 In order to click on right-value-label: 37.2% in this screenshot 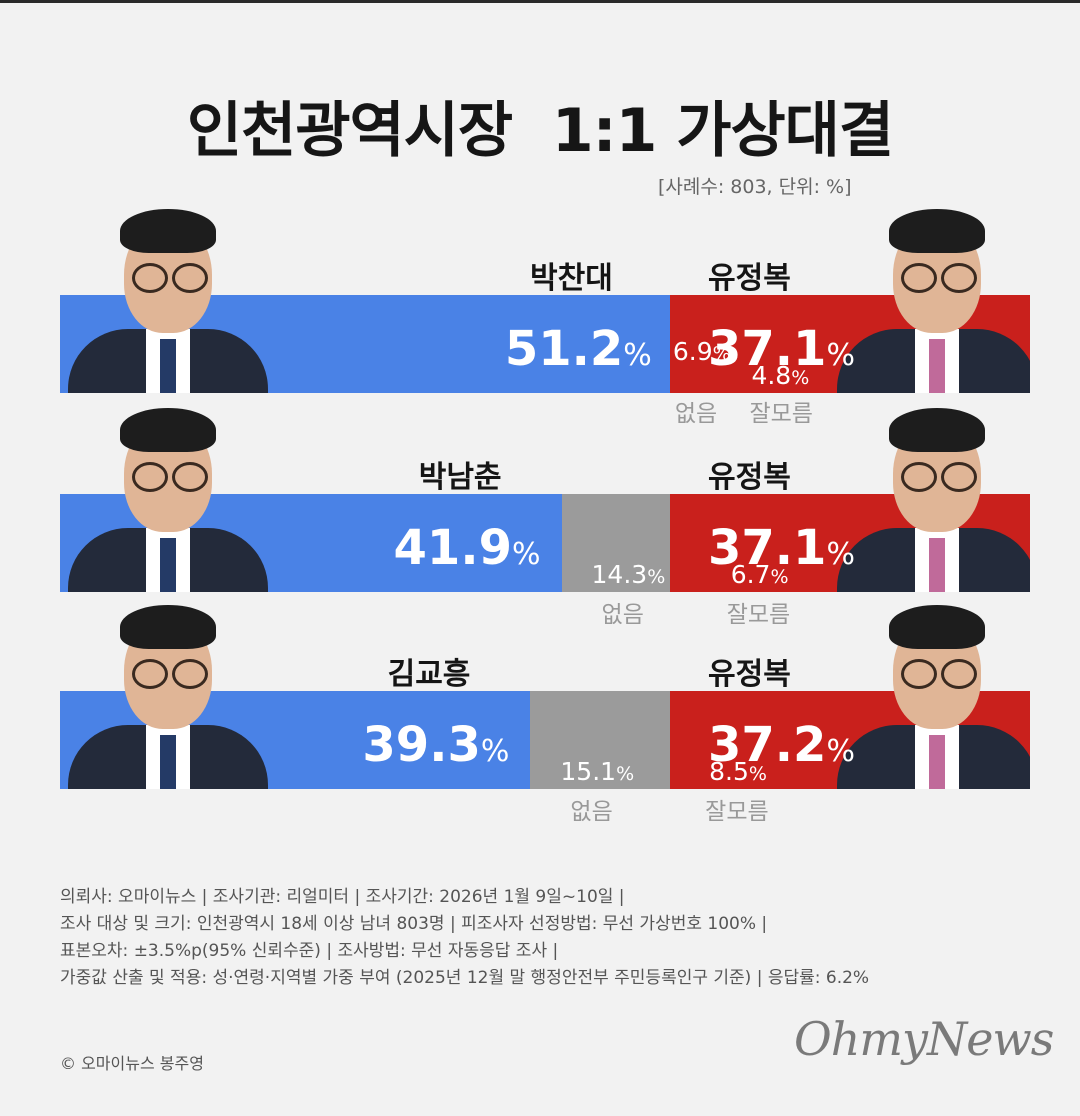, I will do `click(781, 745)`.